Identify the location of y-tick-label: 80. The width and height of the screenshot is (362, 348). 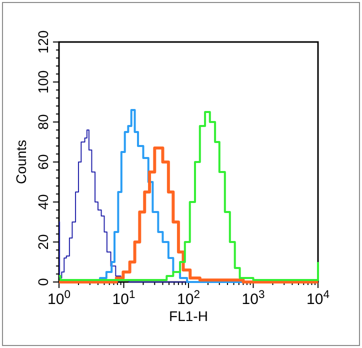
(43, 122).